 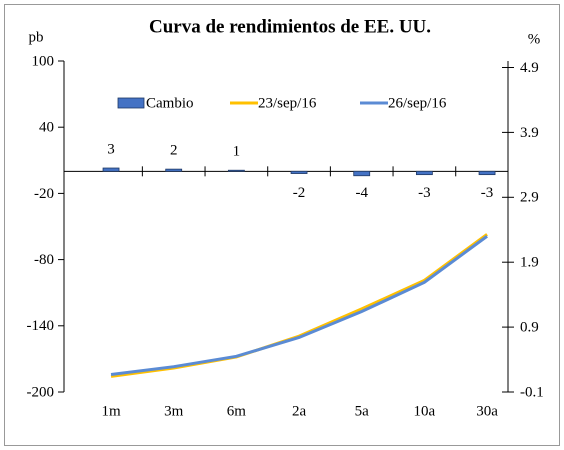 I want to click on data-label: -2, so click(x=299, y=193).